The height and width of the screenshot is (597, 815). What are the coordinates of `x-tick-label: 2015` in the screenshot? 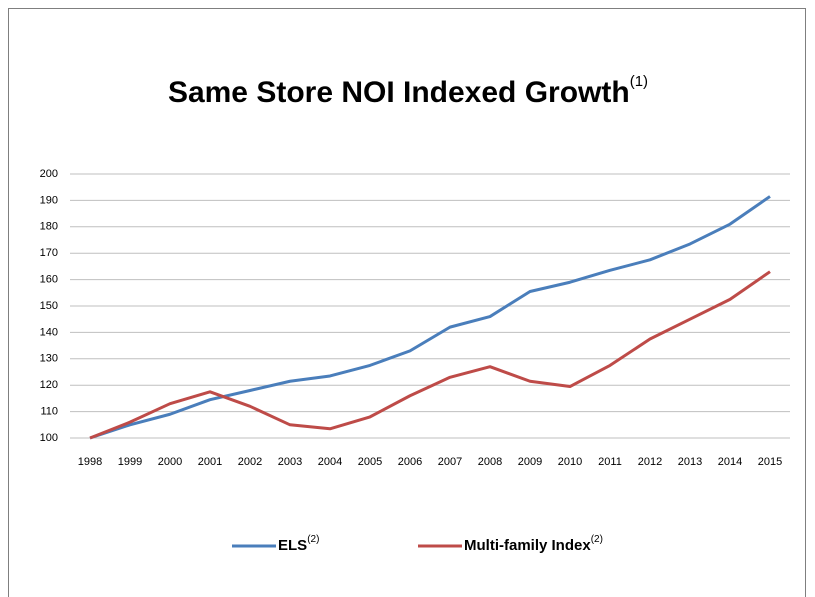 It's located at (770, 462).